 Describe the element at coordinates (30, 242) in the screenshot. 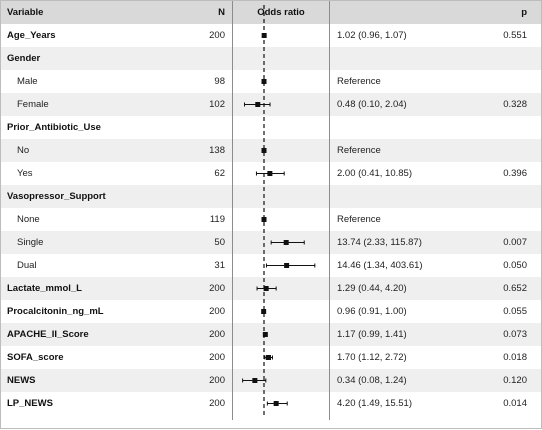

I see `variable-label: Single` at that location.